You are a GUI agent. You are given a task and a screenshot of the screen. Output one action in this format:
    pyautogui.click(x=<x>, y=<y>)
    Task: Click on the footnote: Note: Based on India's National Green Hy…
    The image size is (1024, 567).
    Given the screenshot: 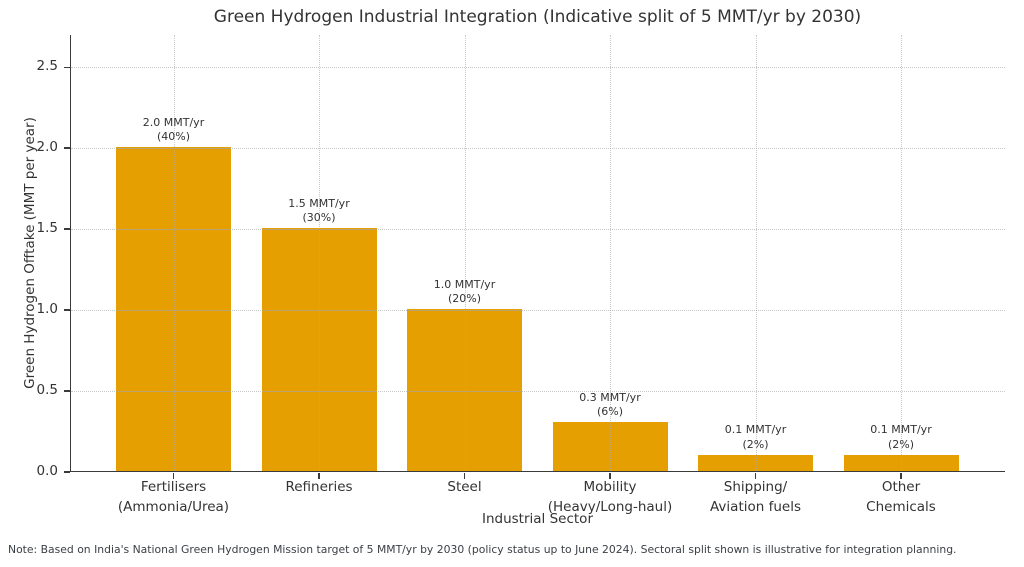 What is the action you would take?
    pyautogui.click(x=482, y=549)
    